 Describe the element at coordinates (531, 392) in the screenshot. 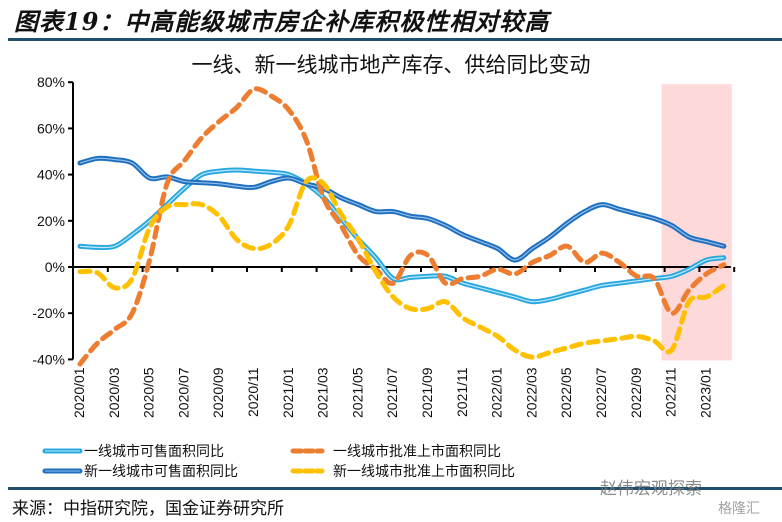

I see `x-tick-label: 2022/03` at that location.